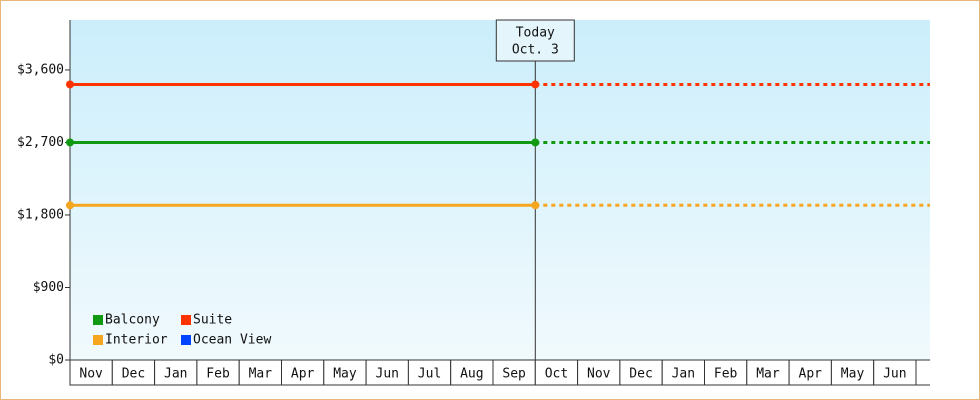  What do you see at coordinates (40, 214) in the screenshot?
I see `y-tick-label: $1,800` at bounding box center [40, 214].